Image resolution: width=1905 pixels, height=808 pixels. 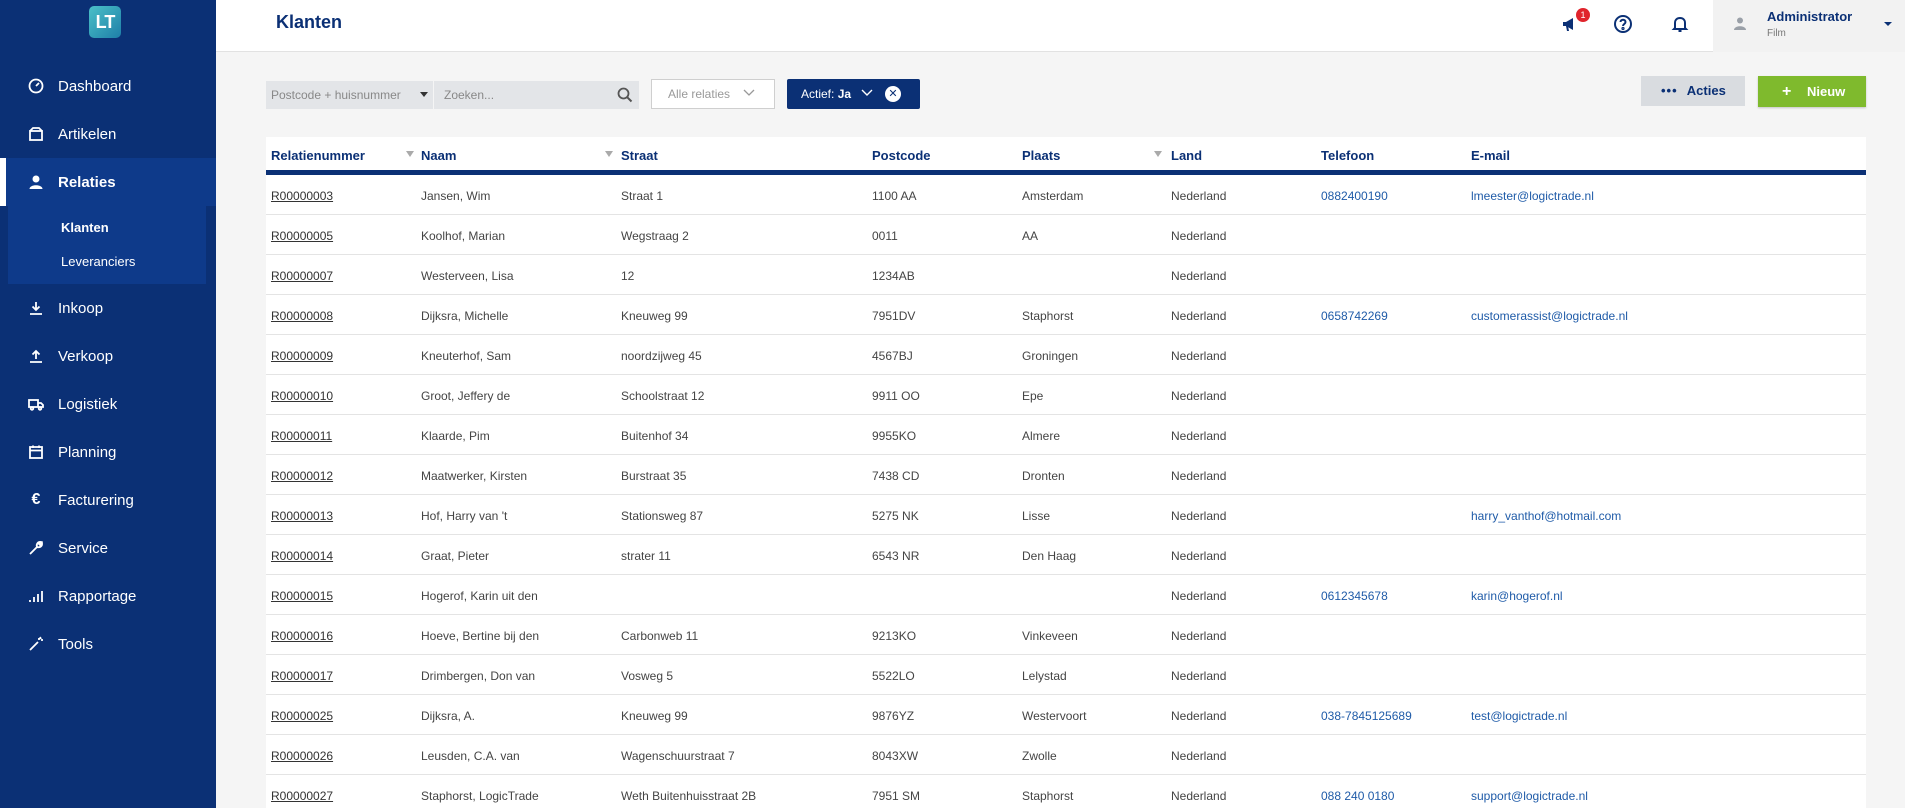 I want to click on cell-relatienummer: R00000007, so click(x=302, y=276).